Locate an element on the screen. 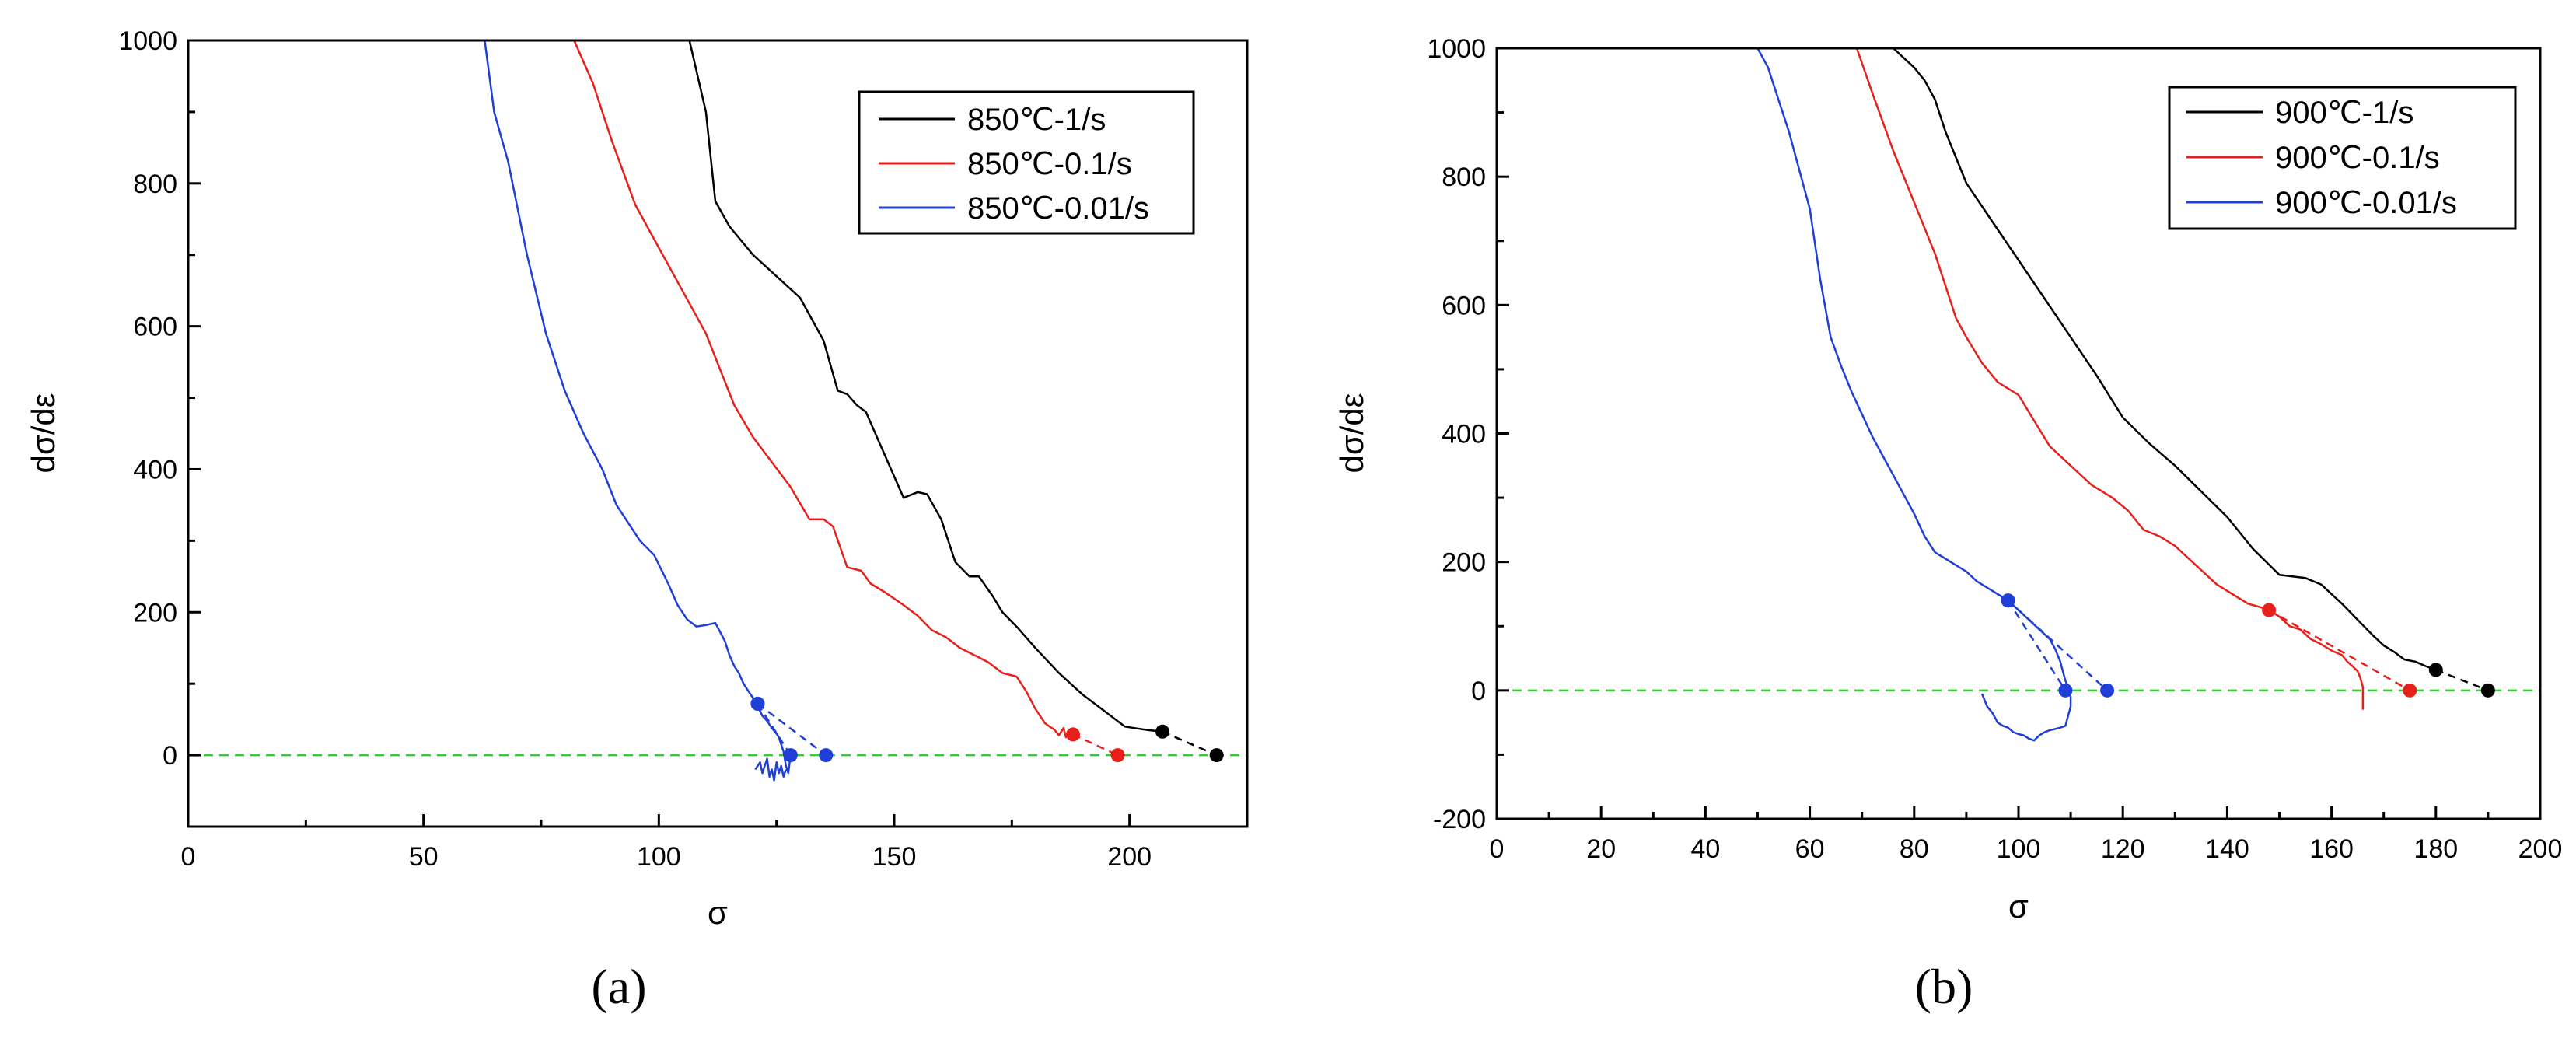 This screenshot has height=1042, width=2576. x-tick-label-b: 20 is located at coordinates (1601, 849).